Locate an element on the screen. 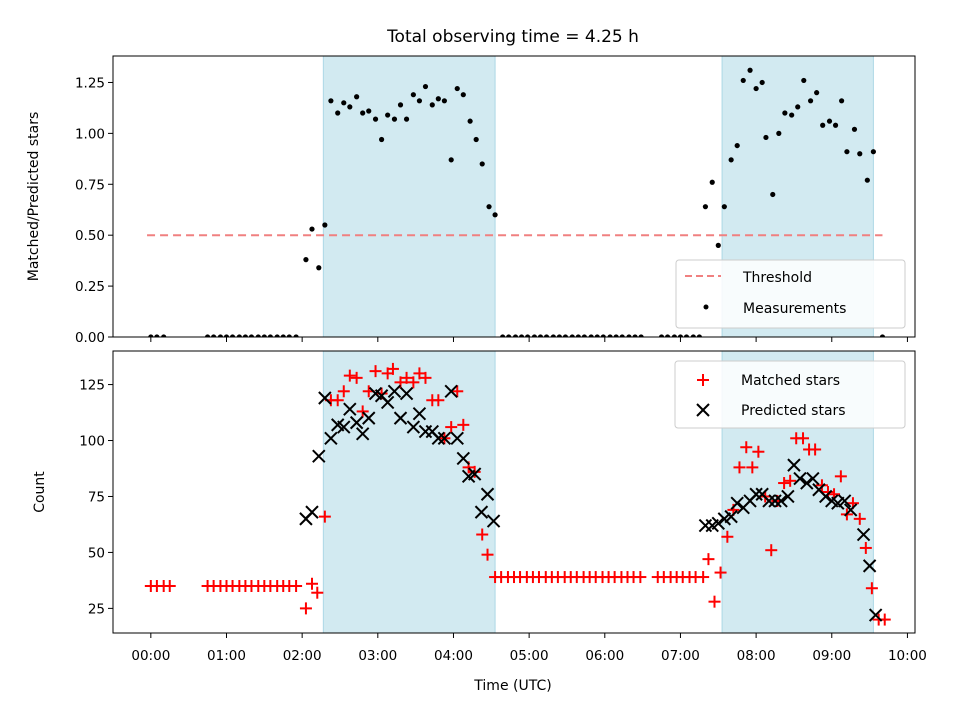  count-y-axis: 25 50 75 100 125 is located at coordinates (96, 497).